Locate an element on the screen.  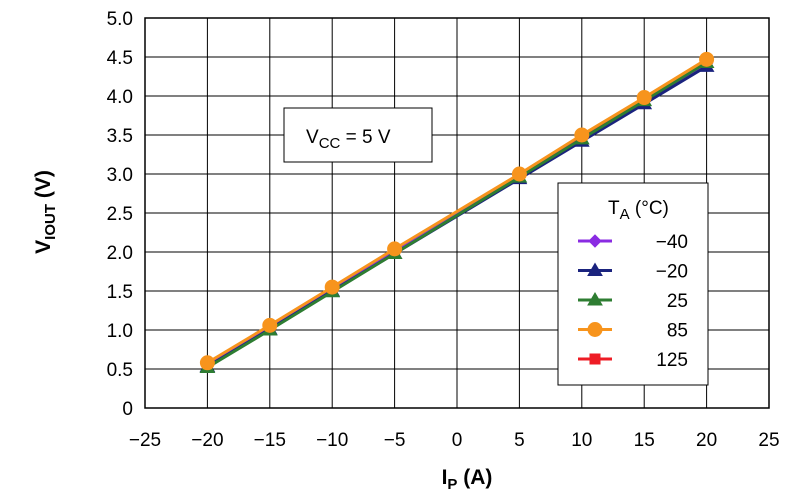
legend-label: 25 is located at coordinates (677, 301).